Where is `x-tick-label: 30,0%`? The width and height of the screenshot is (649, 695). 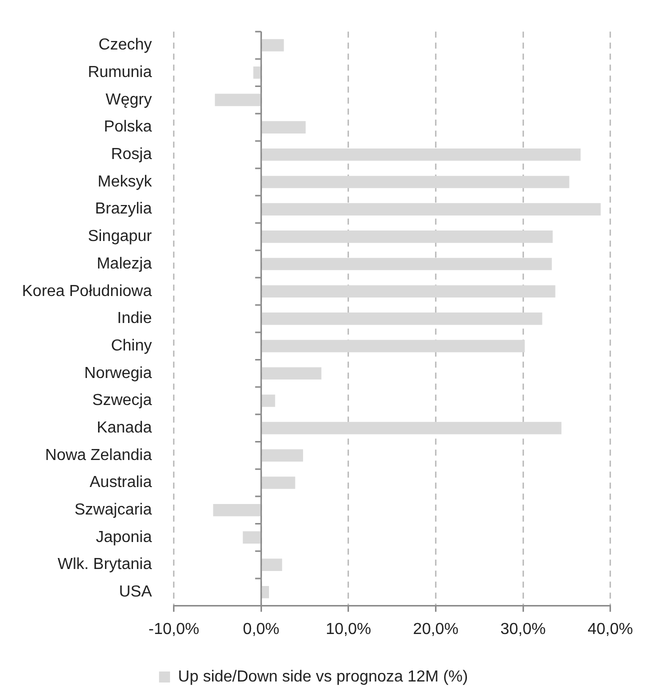
x-tick-label: 30,0% is located at coordinates (523, 629).